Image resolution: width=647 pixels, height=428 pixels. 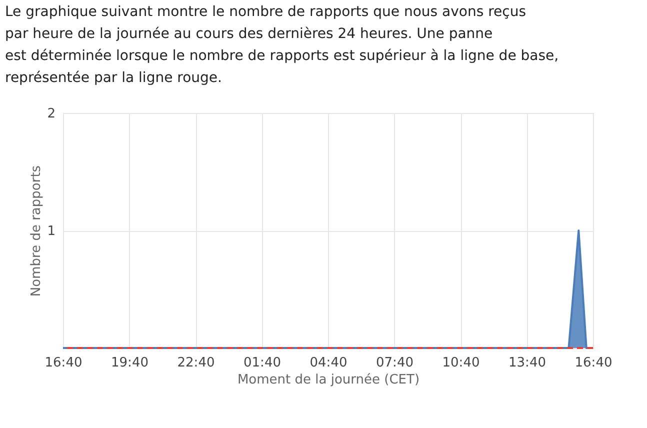 What do you see at coordinates (461, 363) in the screenshot?
I see `x-tick-label: 10:40` at bounding box center [461, 363].